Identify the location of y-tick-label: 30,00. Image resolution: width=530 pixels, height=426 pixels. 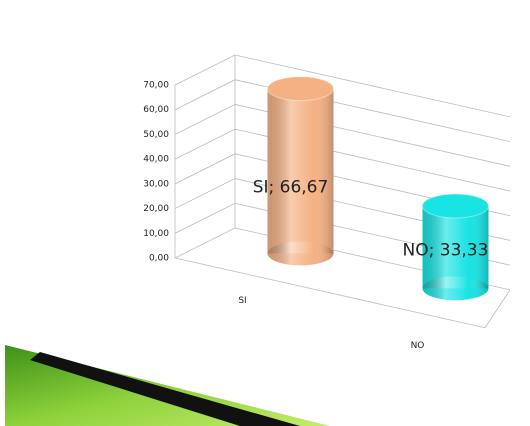
(156, 184).